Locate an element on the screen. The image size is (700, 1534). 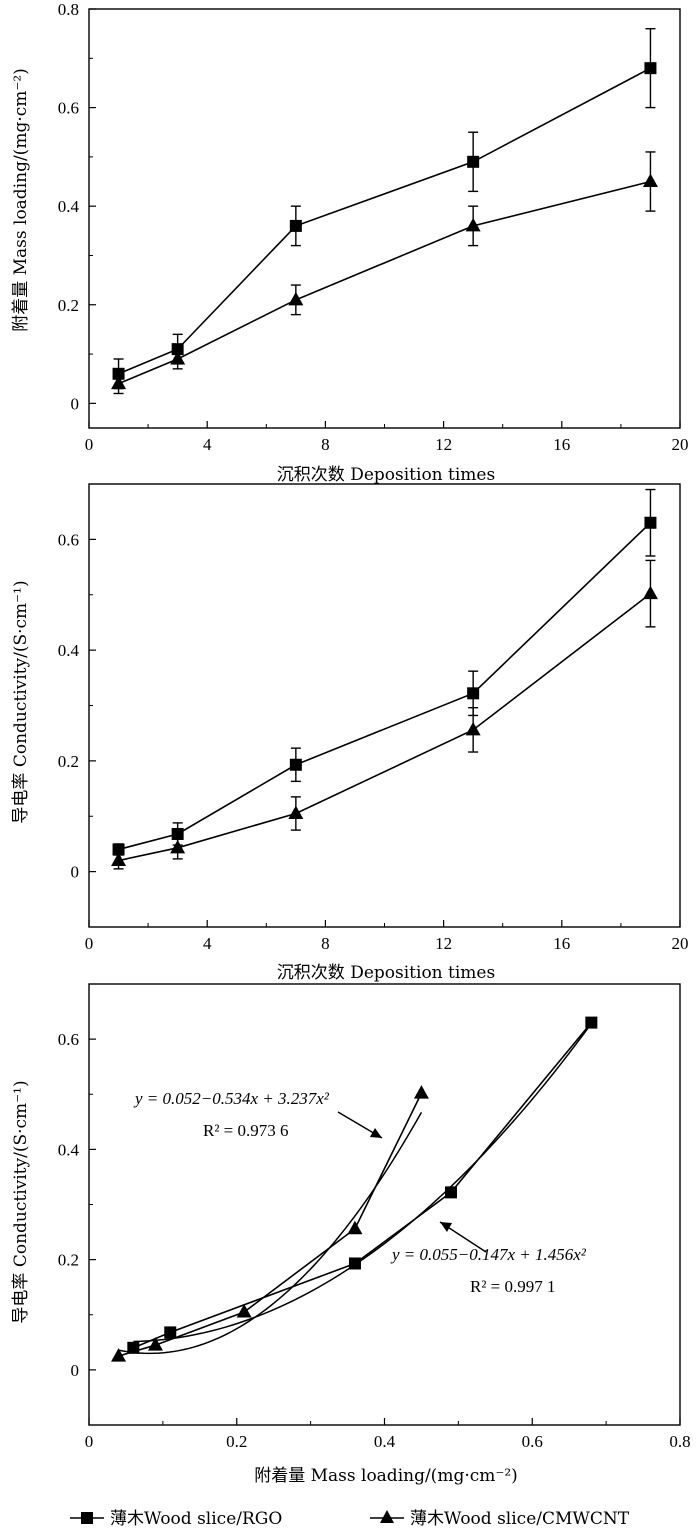
panel2-y-tick-label-0: 0 is located at coordinates (75, 872).